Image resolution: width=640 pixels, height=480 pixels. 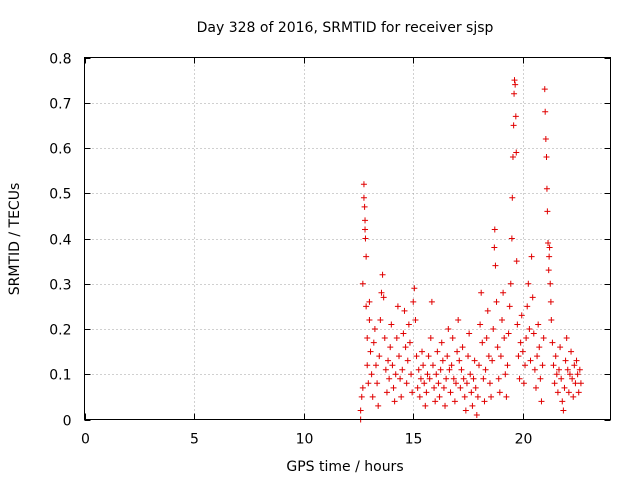 What do you see at coordinates (305, 440) in the screenshot?
I see `x-tick-label: 10` at bounding box center [305, 440].